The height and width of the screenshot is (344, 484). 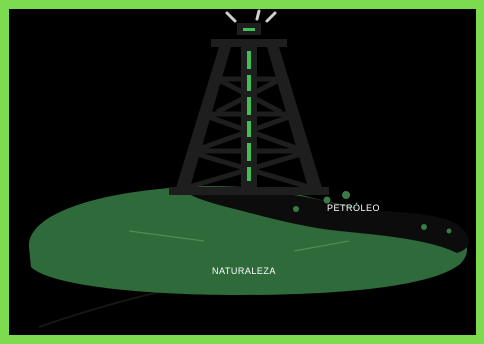 What do you see at coordinates (166, 236) in the screenshot?
I see `island-highlight-left` at bounding box center [166, 236].